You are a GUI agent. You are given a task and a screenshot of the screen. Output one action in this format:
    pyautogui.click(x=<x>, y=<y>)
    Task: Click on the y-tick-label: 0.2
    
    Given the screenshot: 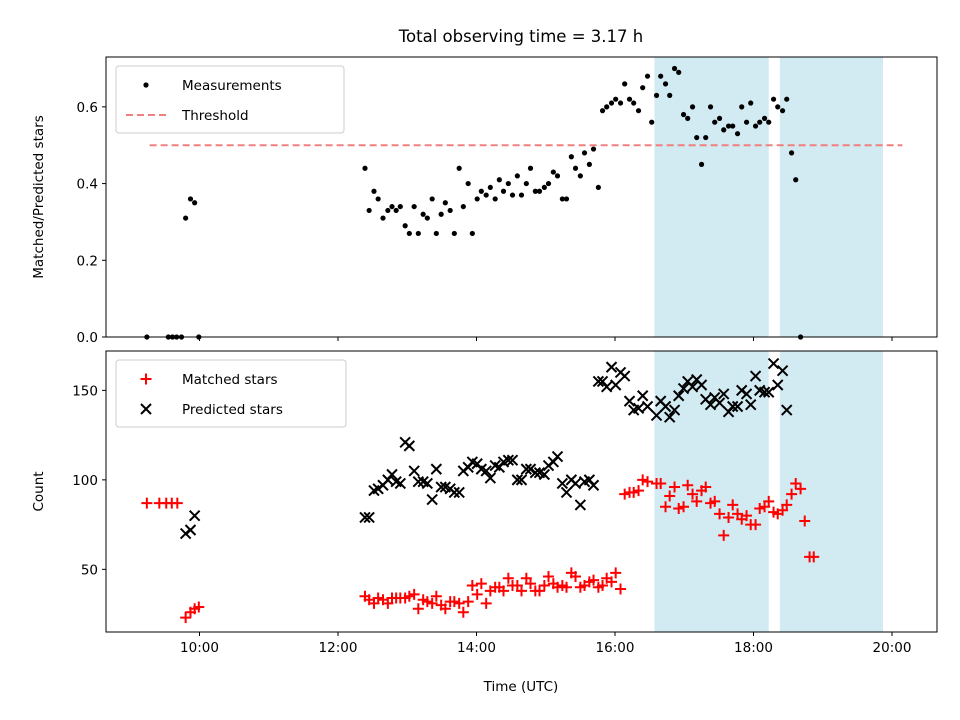 What is the action you would take?
    pyautogui.click(x=87, y=261)
    